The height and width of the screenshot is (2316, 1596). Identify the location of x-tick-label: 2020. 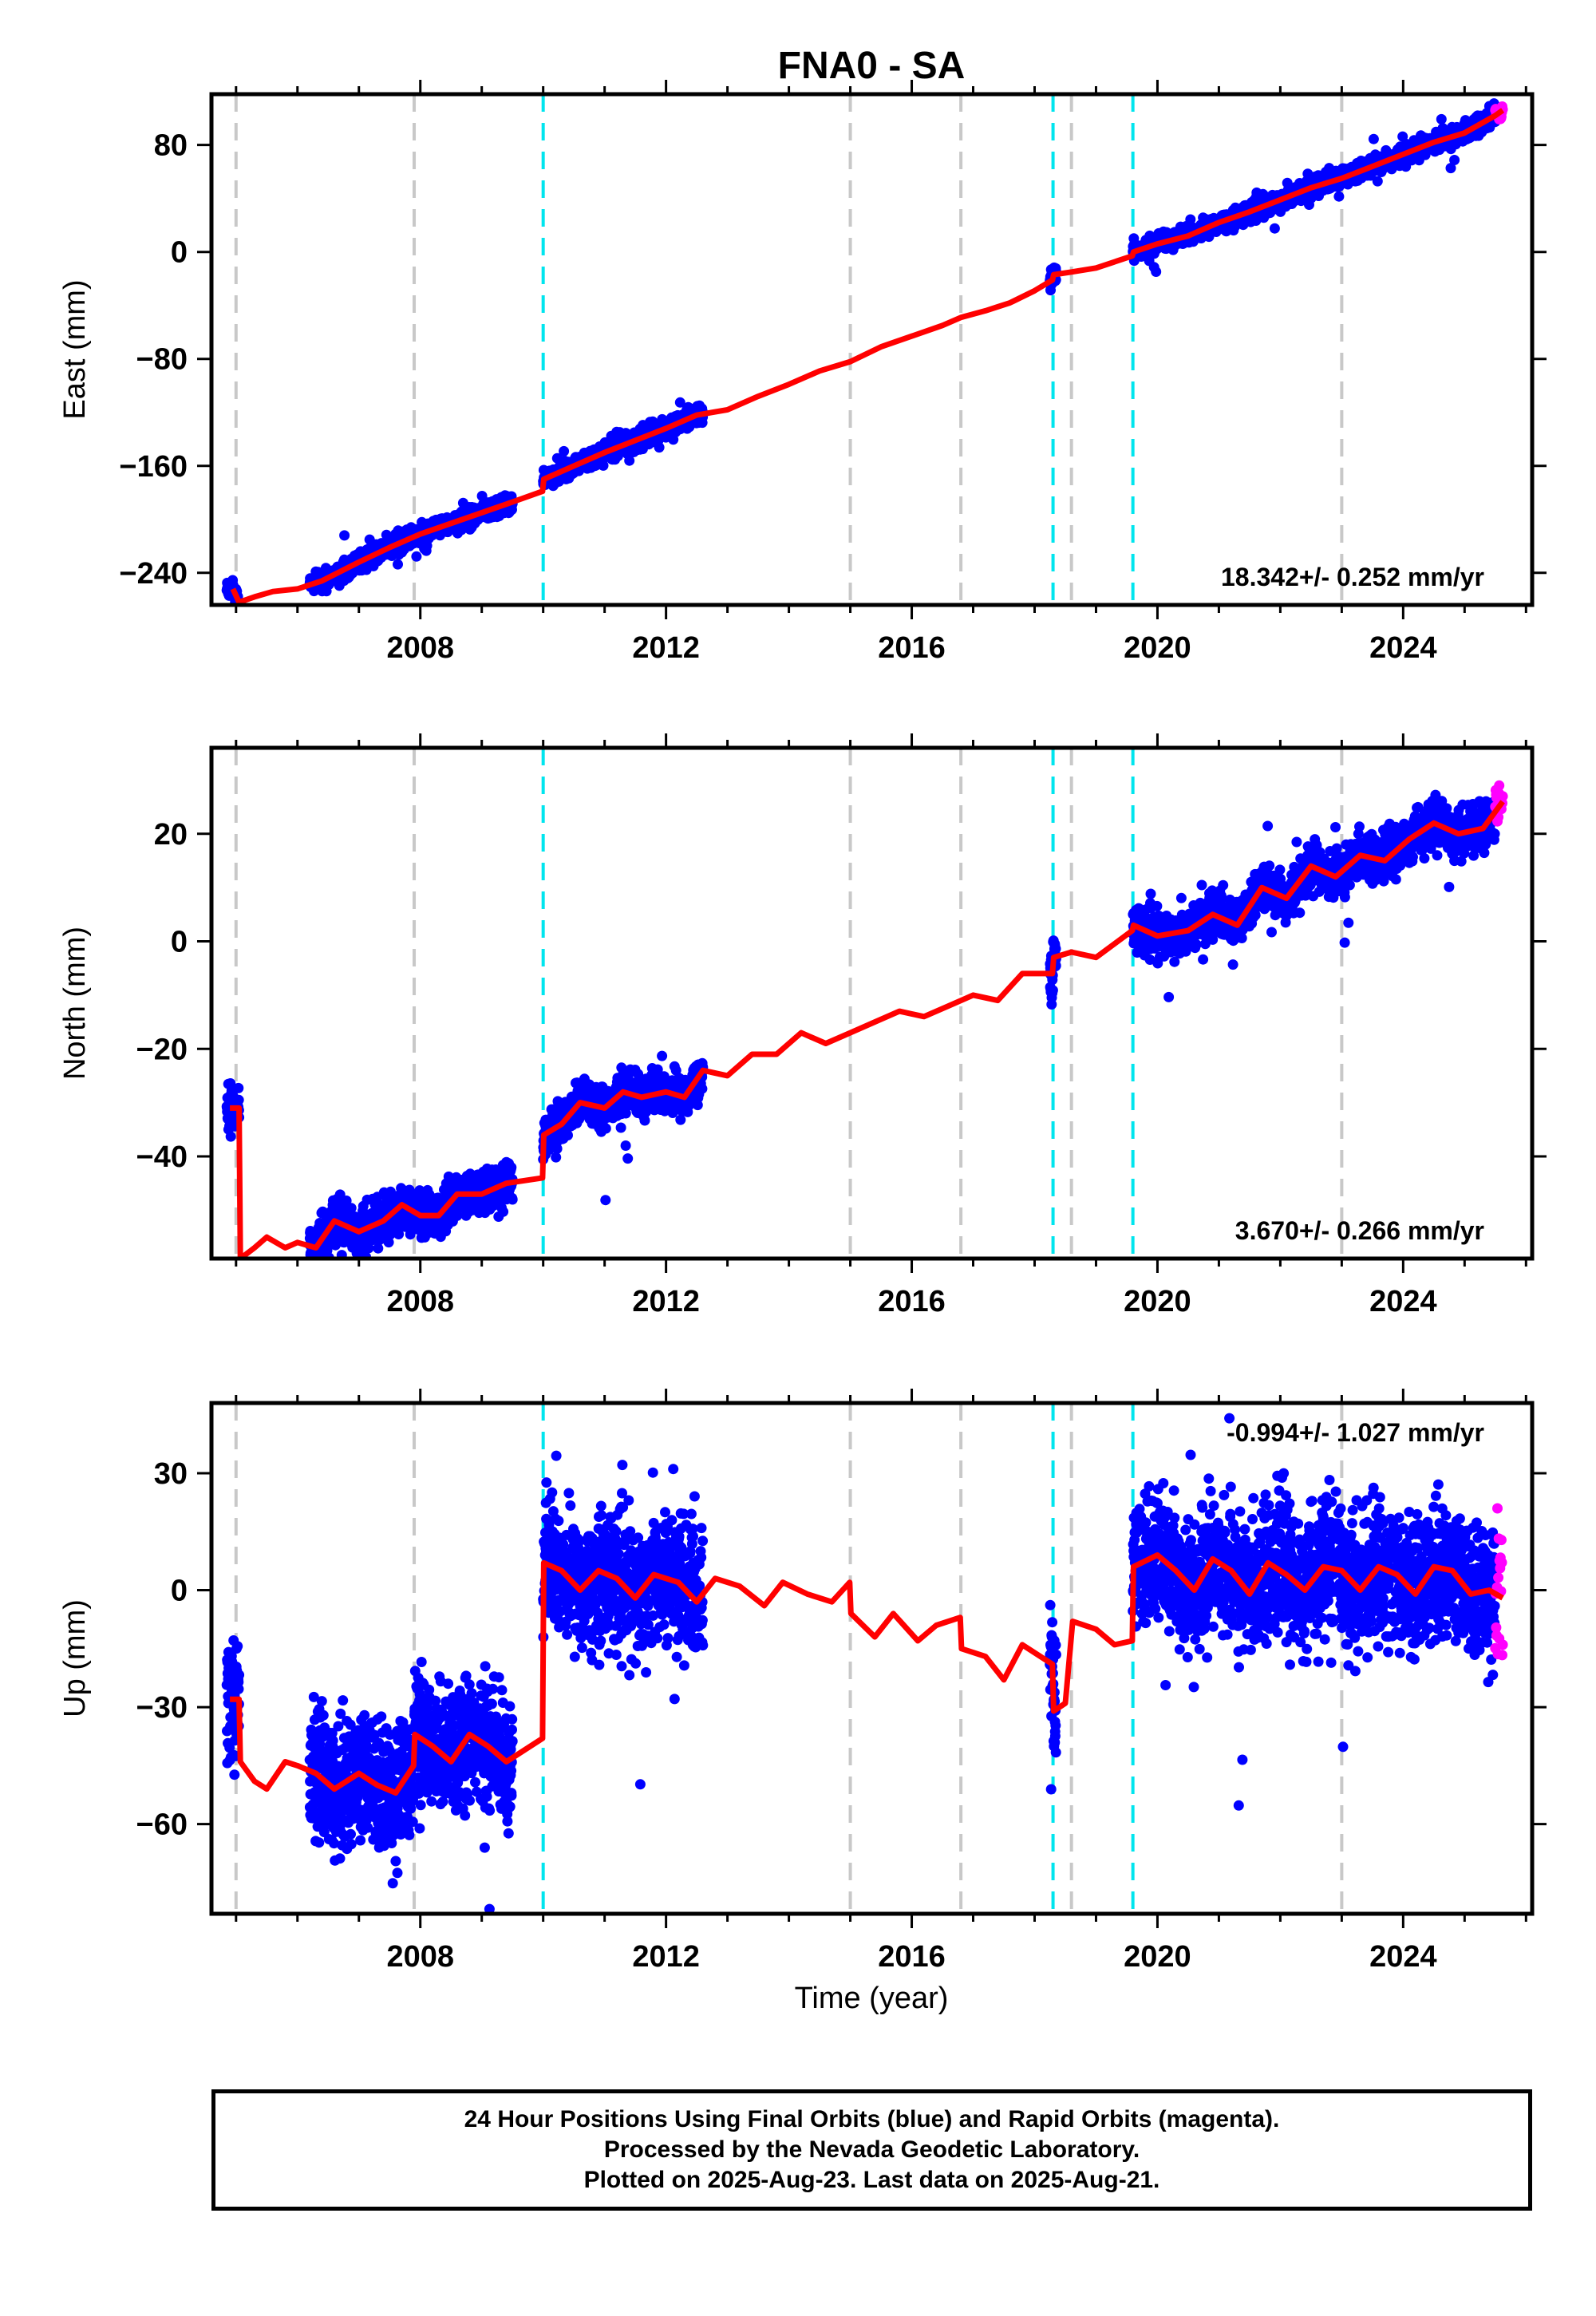
(1157, 648).